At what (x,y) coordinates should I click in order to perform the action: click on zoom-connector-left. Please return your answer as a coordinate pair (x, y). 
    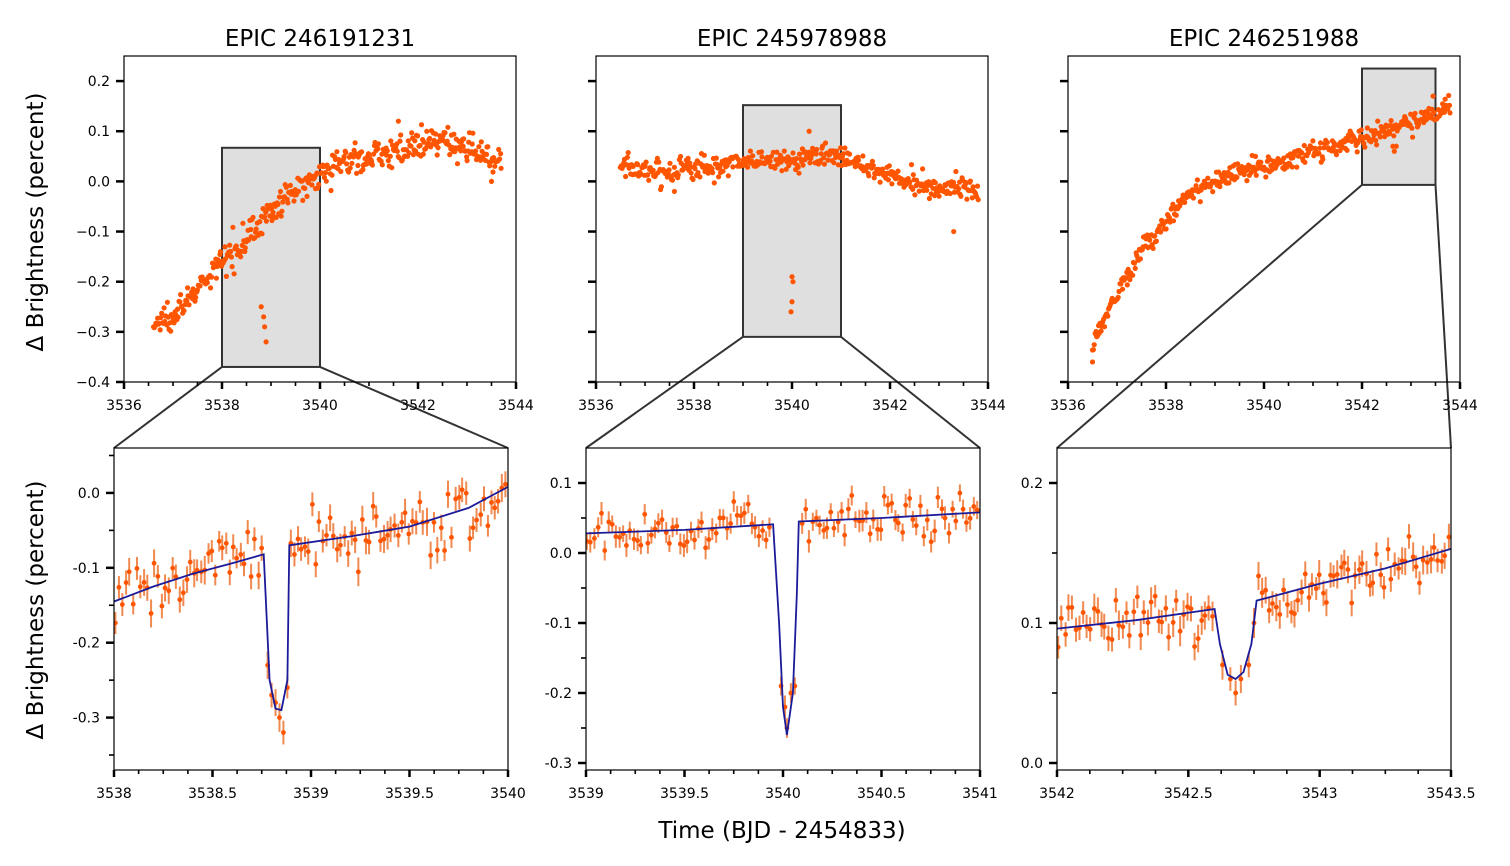
    Looking at the image, I should click on (1209, 316).